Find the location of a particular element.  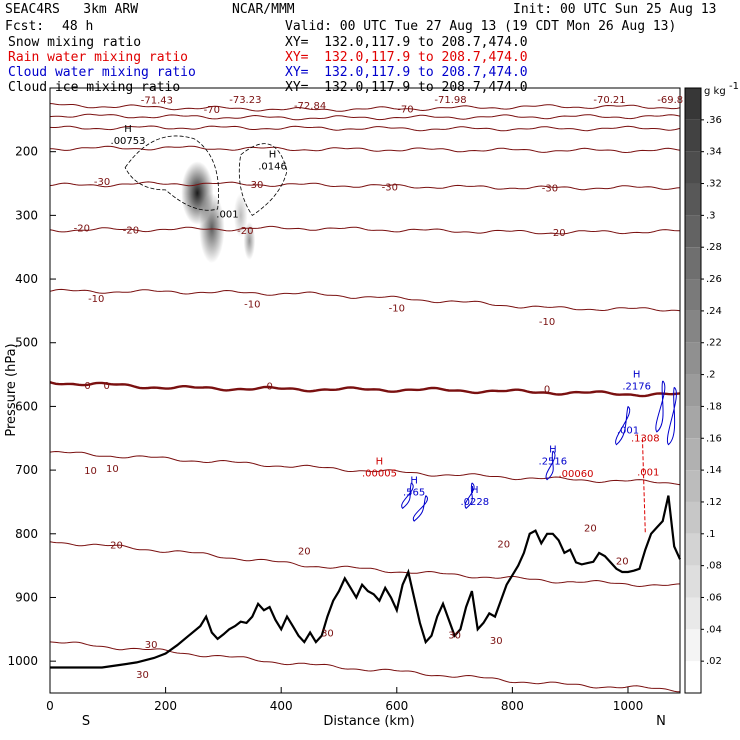

y-tick-label: 400 is located at coordinates (26, 279).